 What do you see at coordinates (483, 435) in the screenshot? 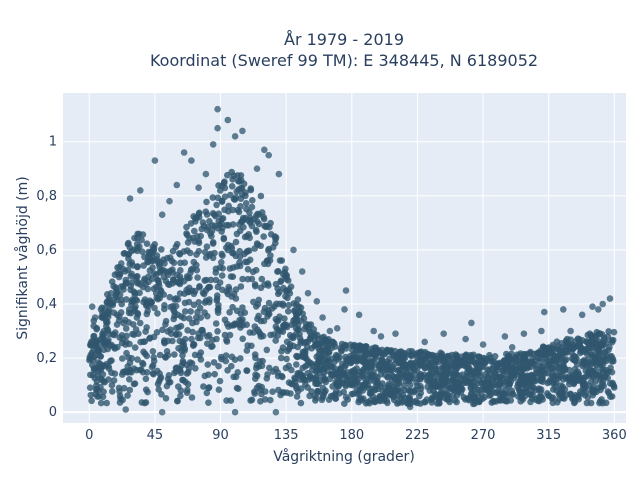
I see `x-tick-label: 270` at bounding box center [483, 435].